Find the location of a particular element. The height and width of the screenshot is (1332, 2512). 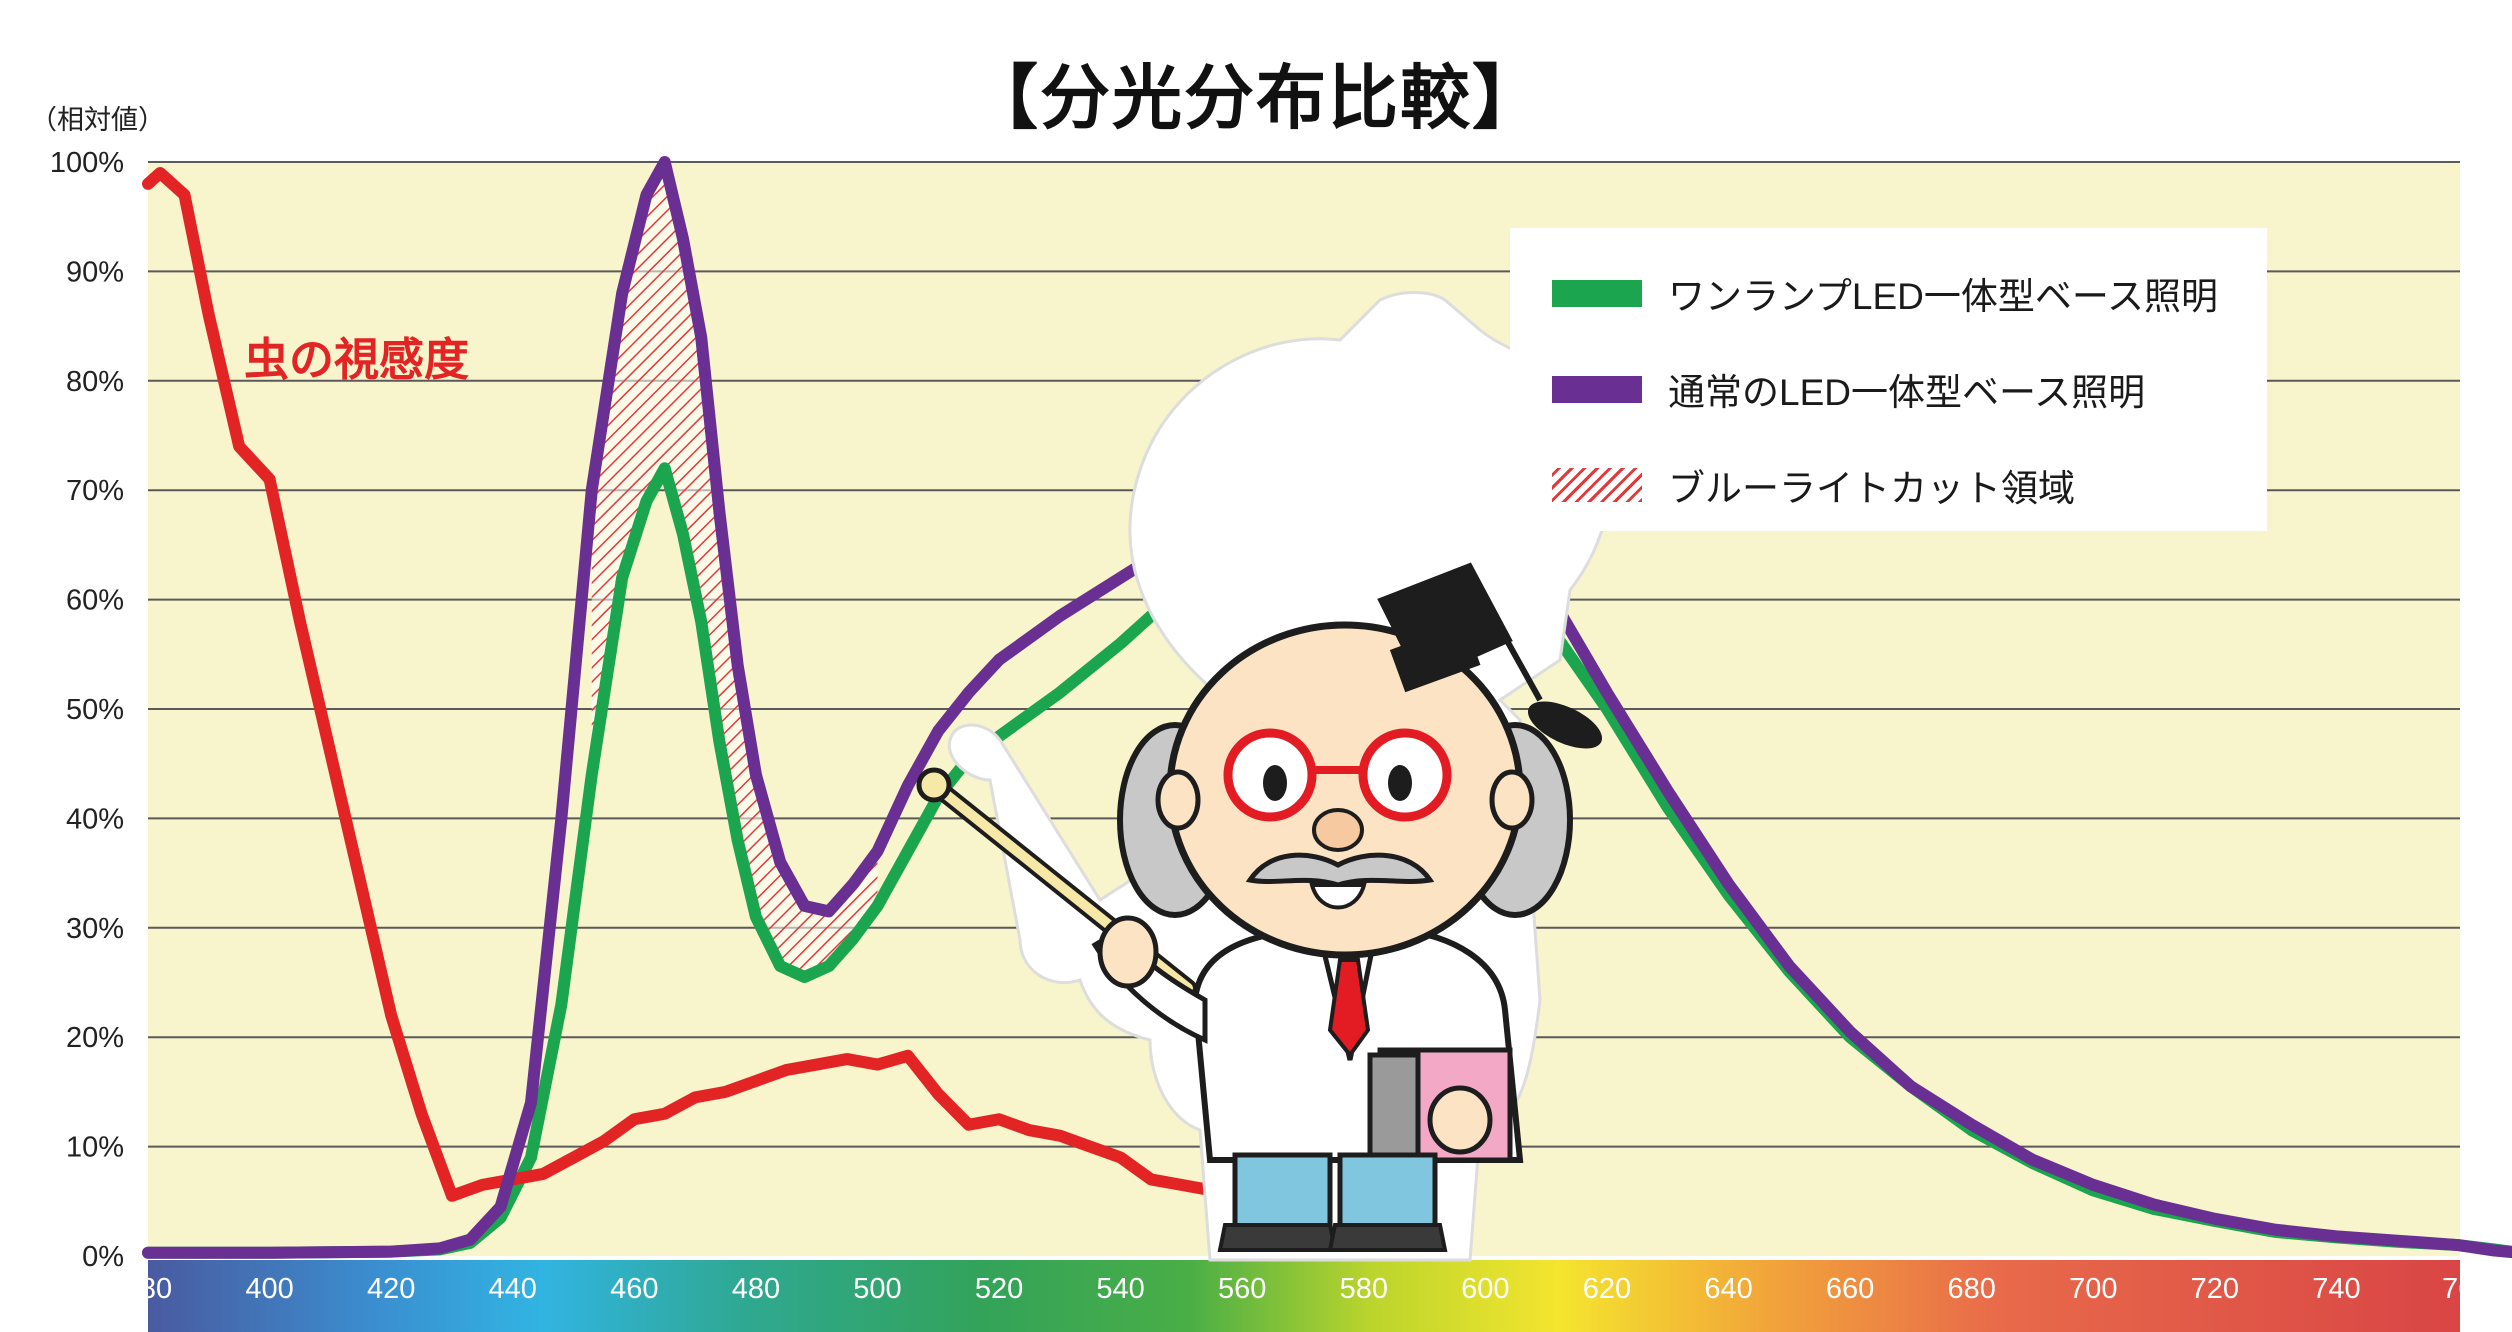

x-tick-label: 580 is located at coordinates (1364, 1289).